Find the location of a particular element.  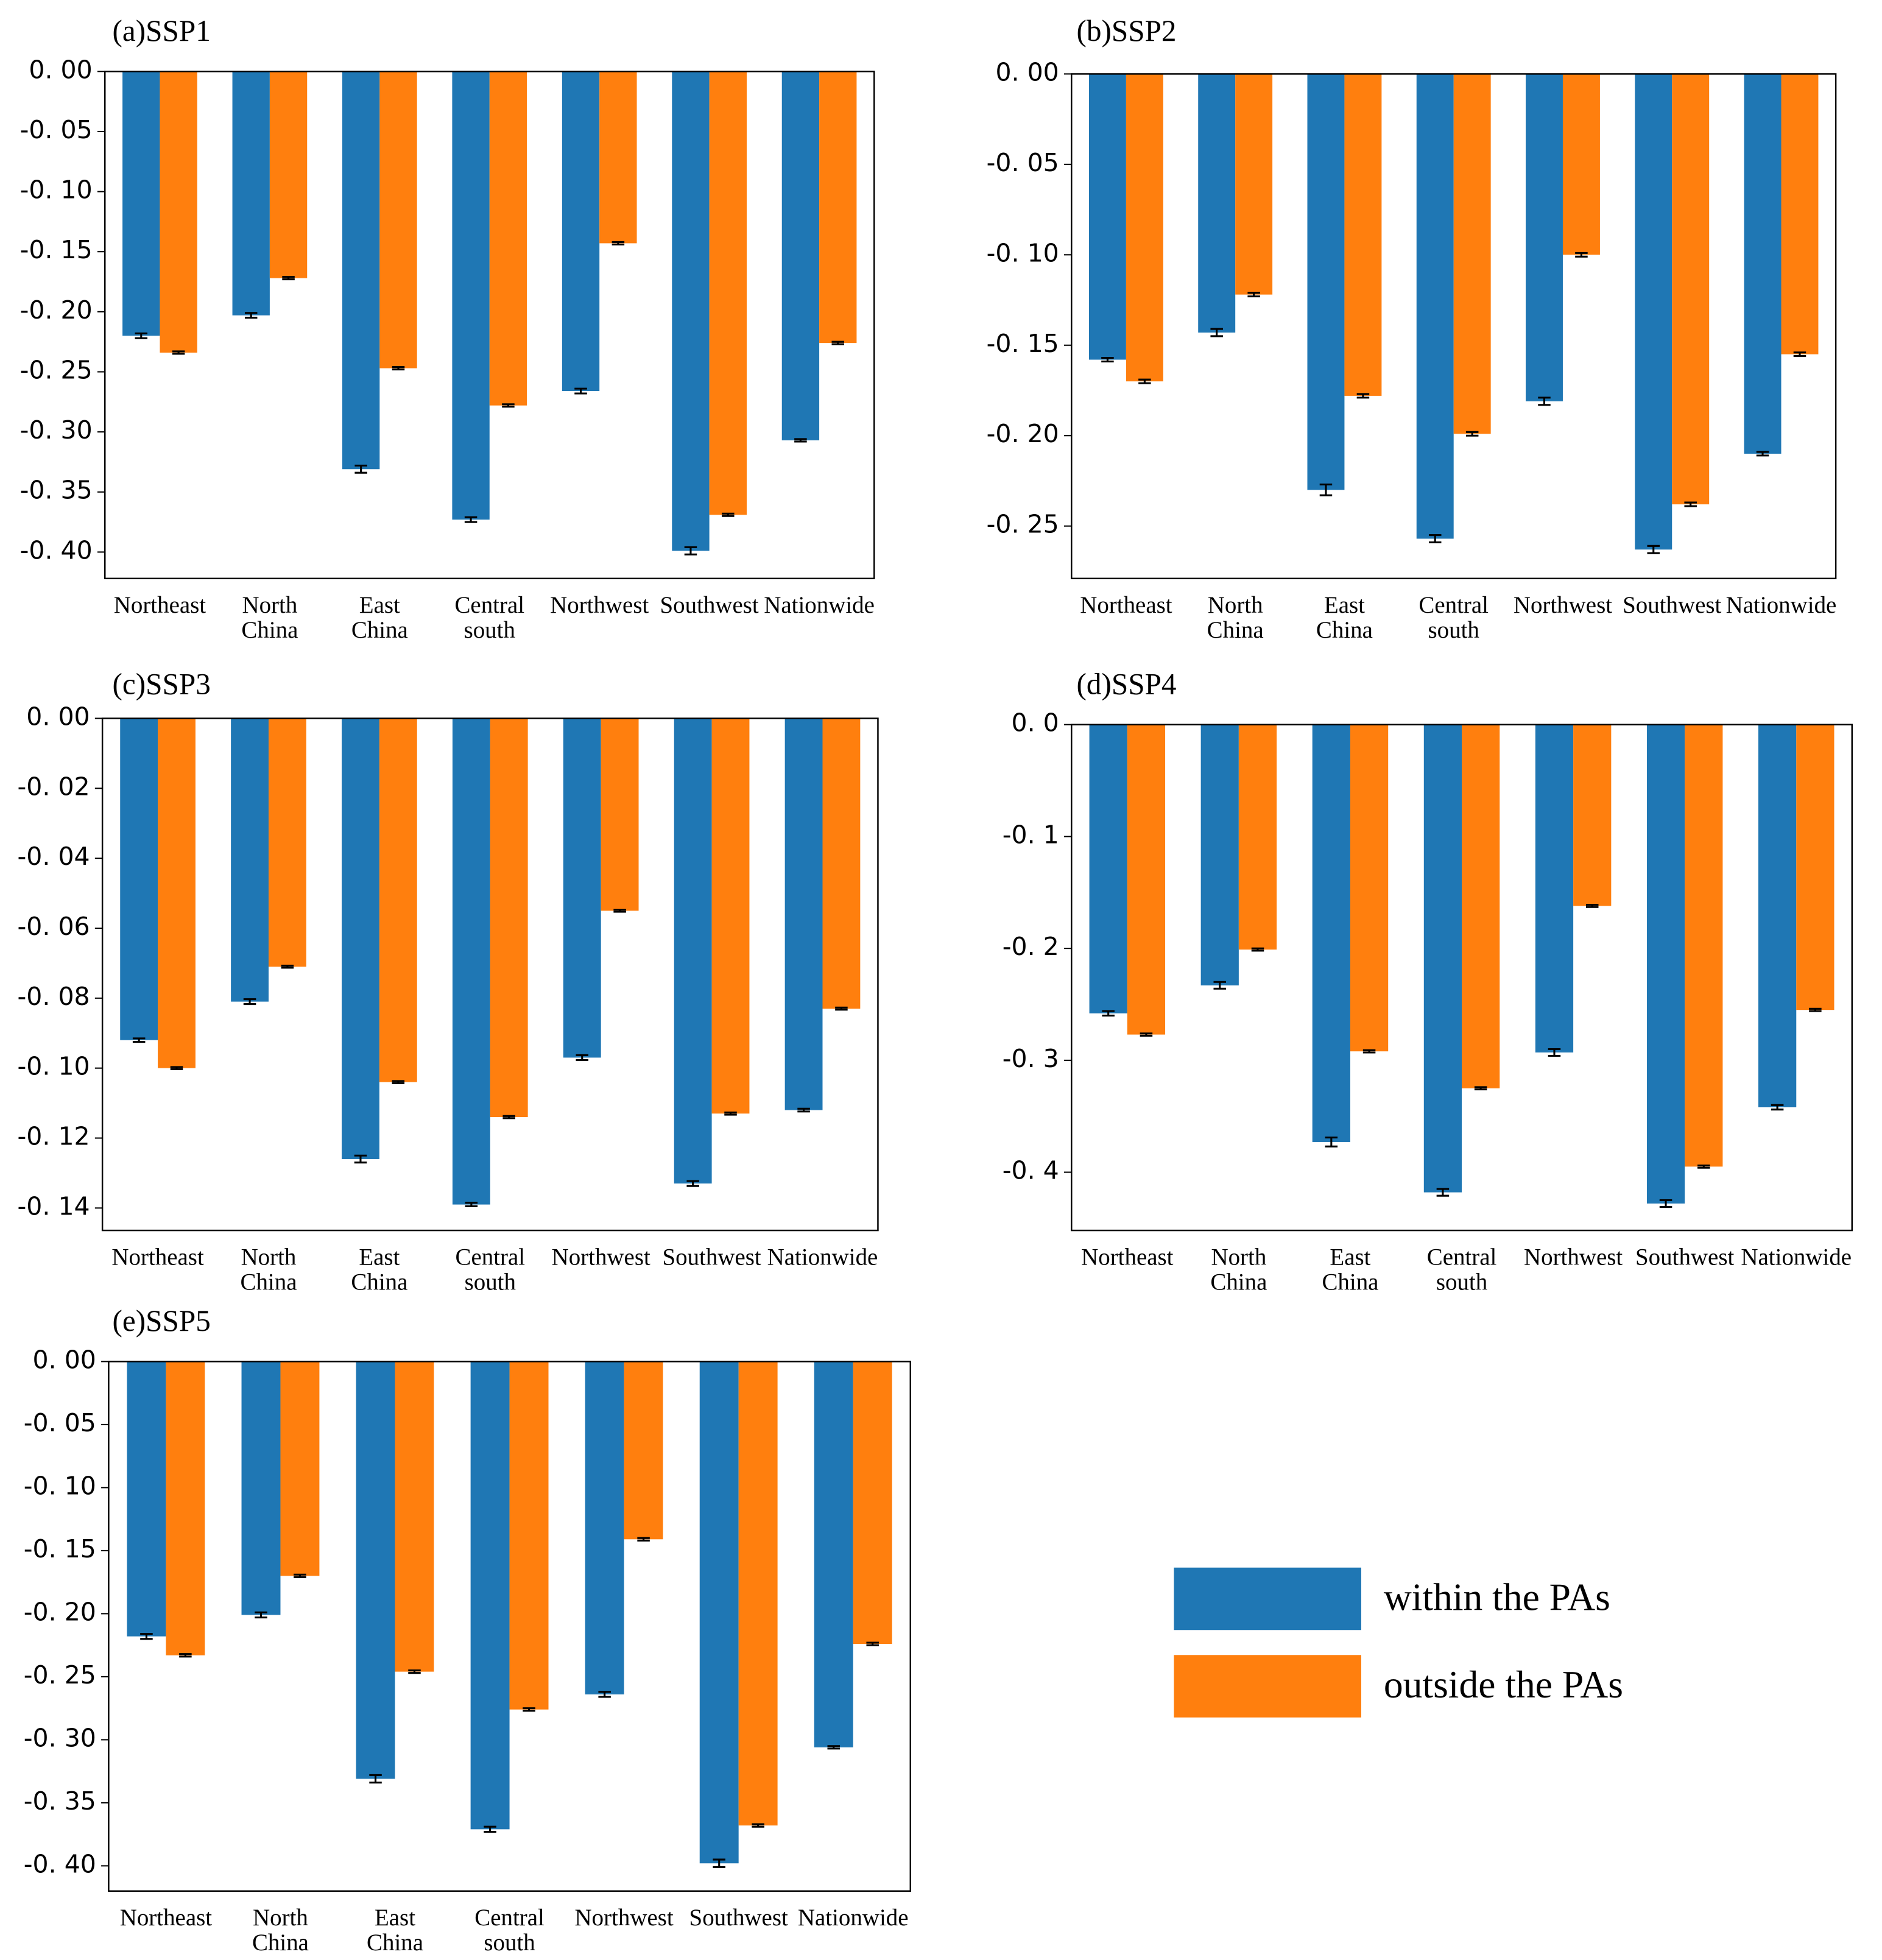

y-tick-label: -0. 10 is located at coordinates (54, 1066).